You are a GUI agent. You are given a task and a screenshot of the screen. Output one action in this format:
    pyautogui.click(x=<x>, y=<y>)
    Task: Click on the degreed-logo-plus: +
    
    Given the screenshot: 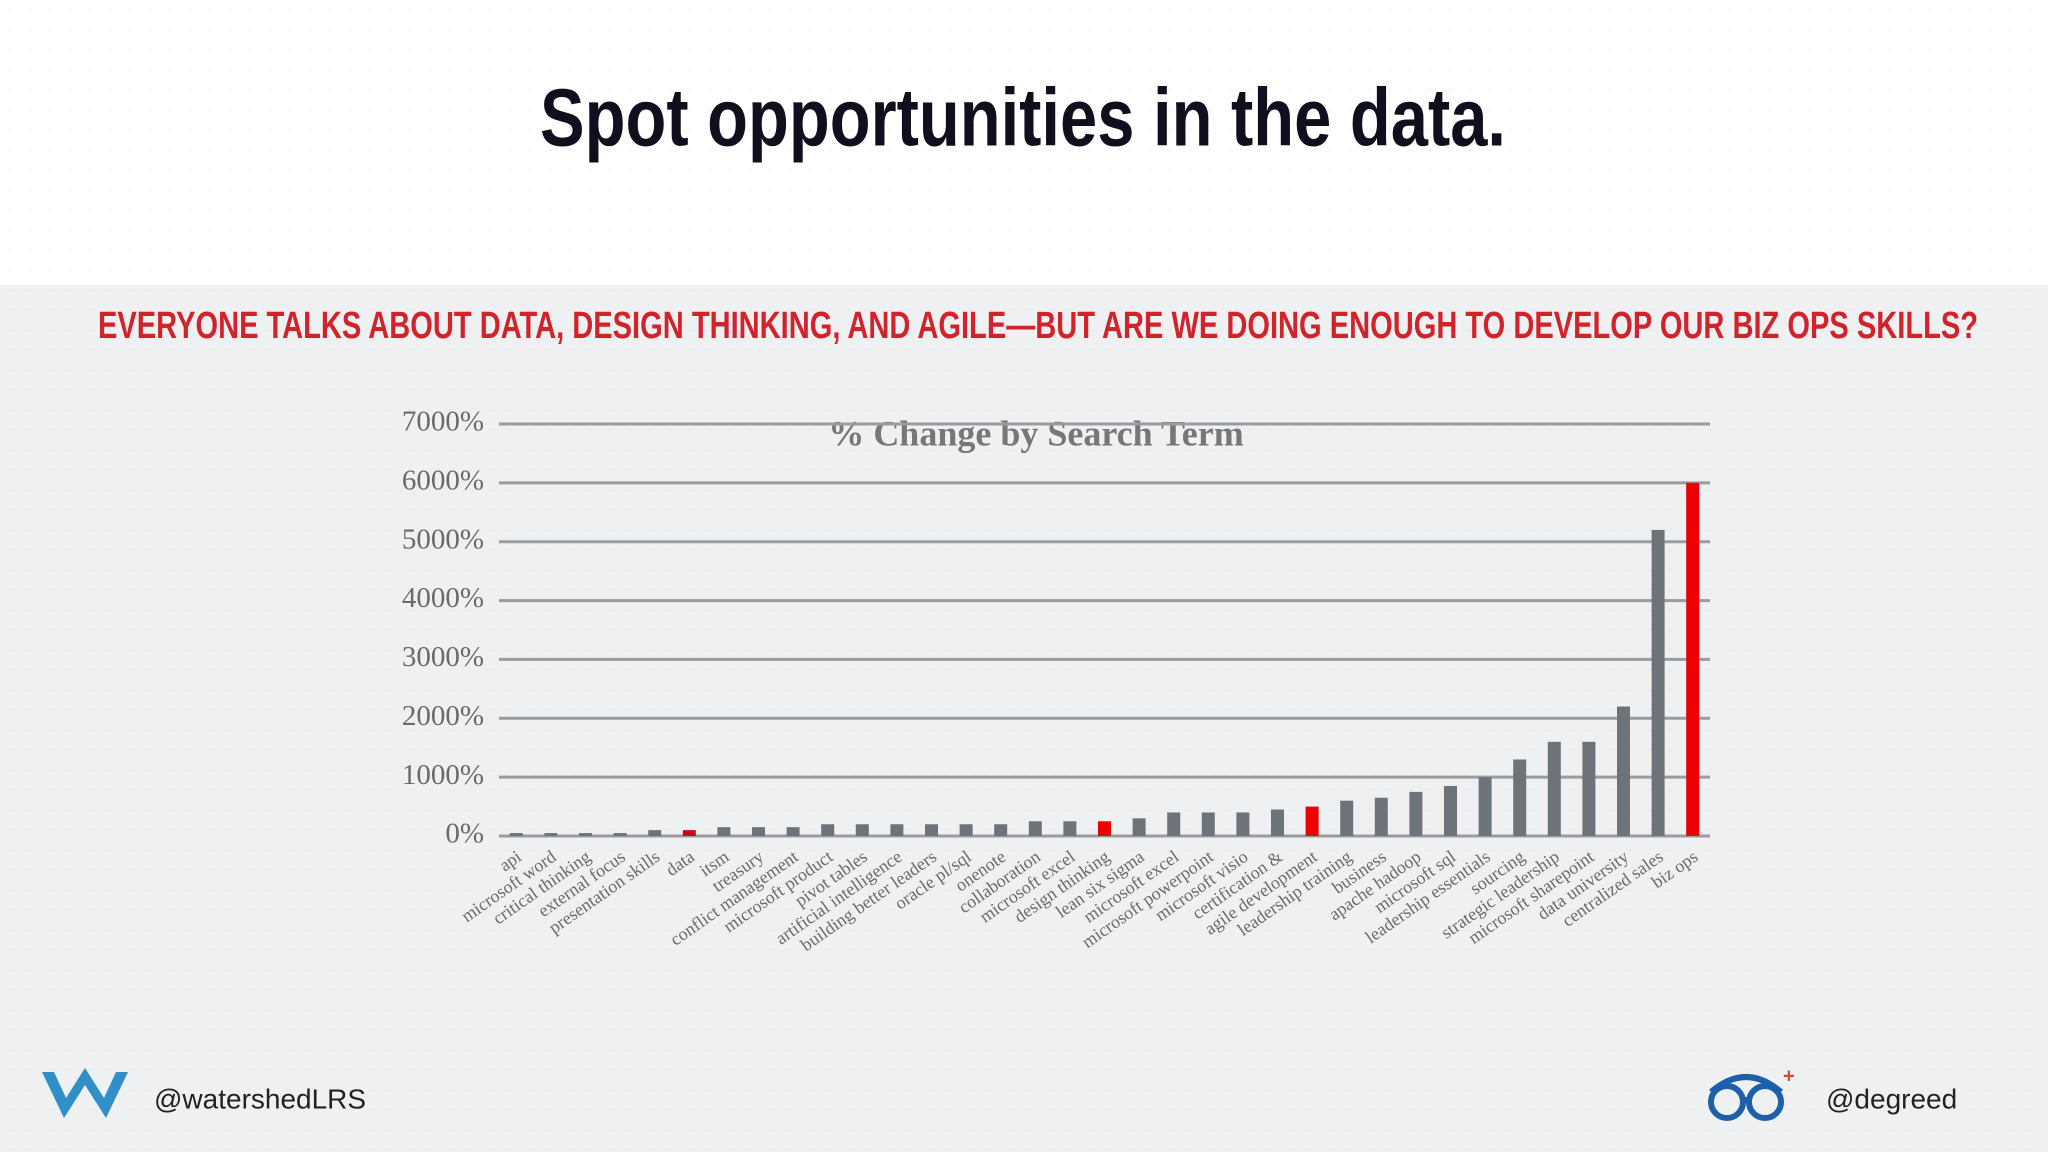 What is the action you would take?
    pyautogui.click(x=1789, y=1076)
    